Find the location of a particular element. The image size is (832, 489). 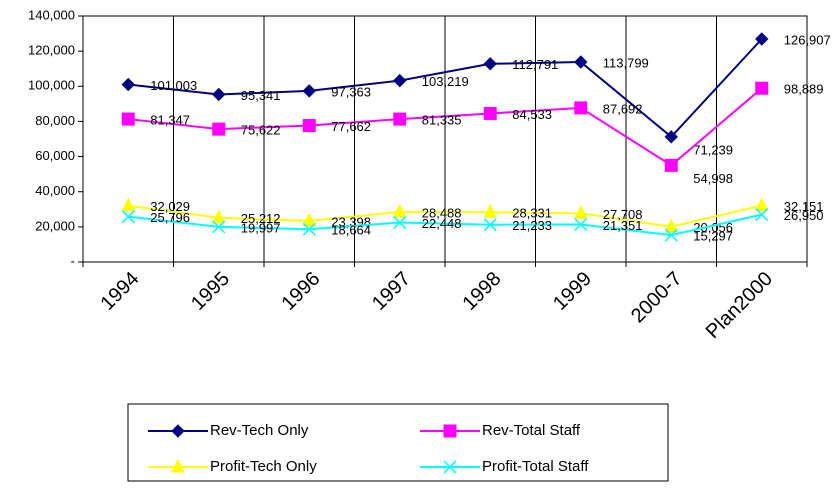

data-label: 81,347 is located at coordinates (170, 119).